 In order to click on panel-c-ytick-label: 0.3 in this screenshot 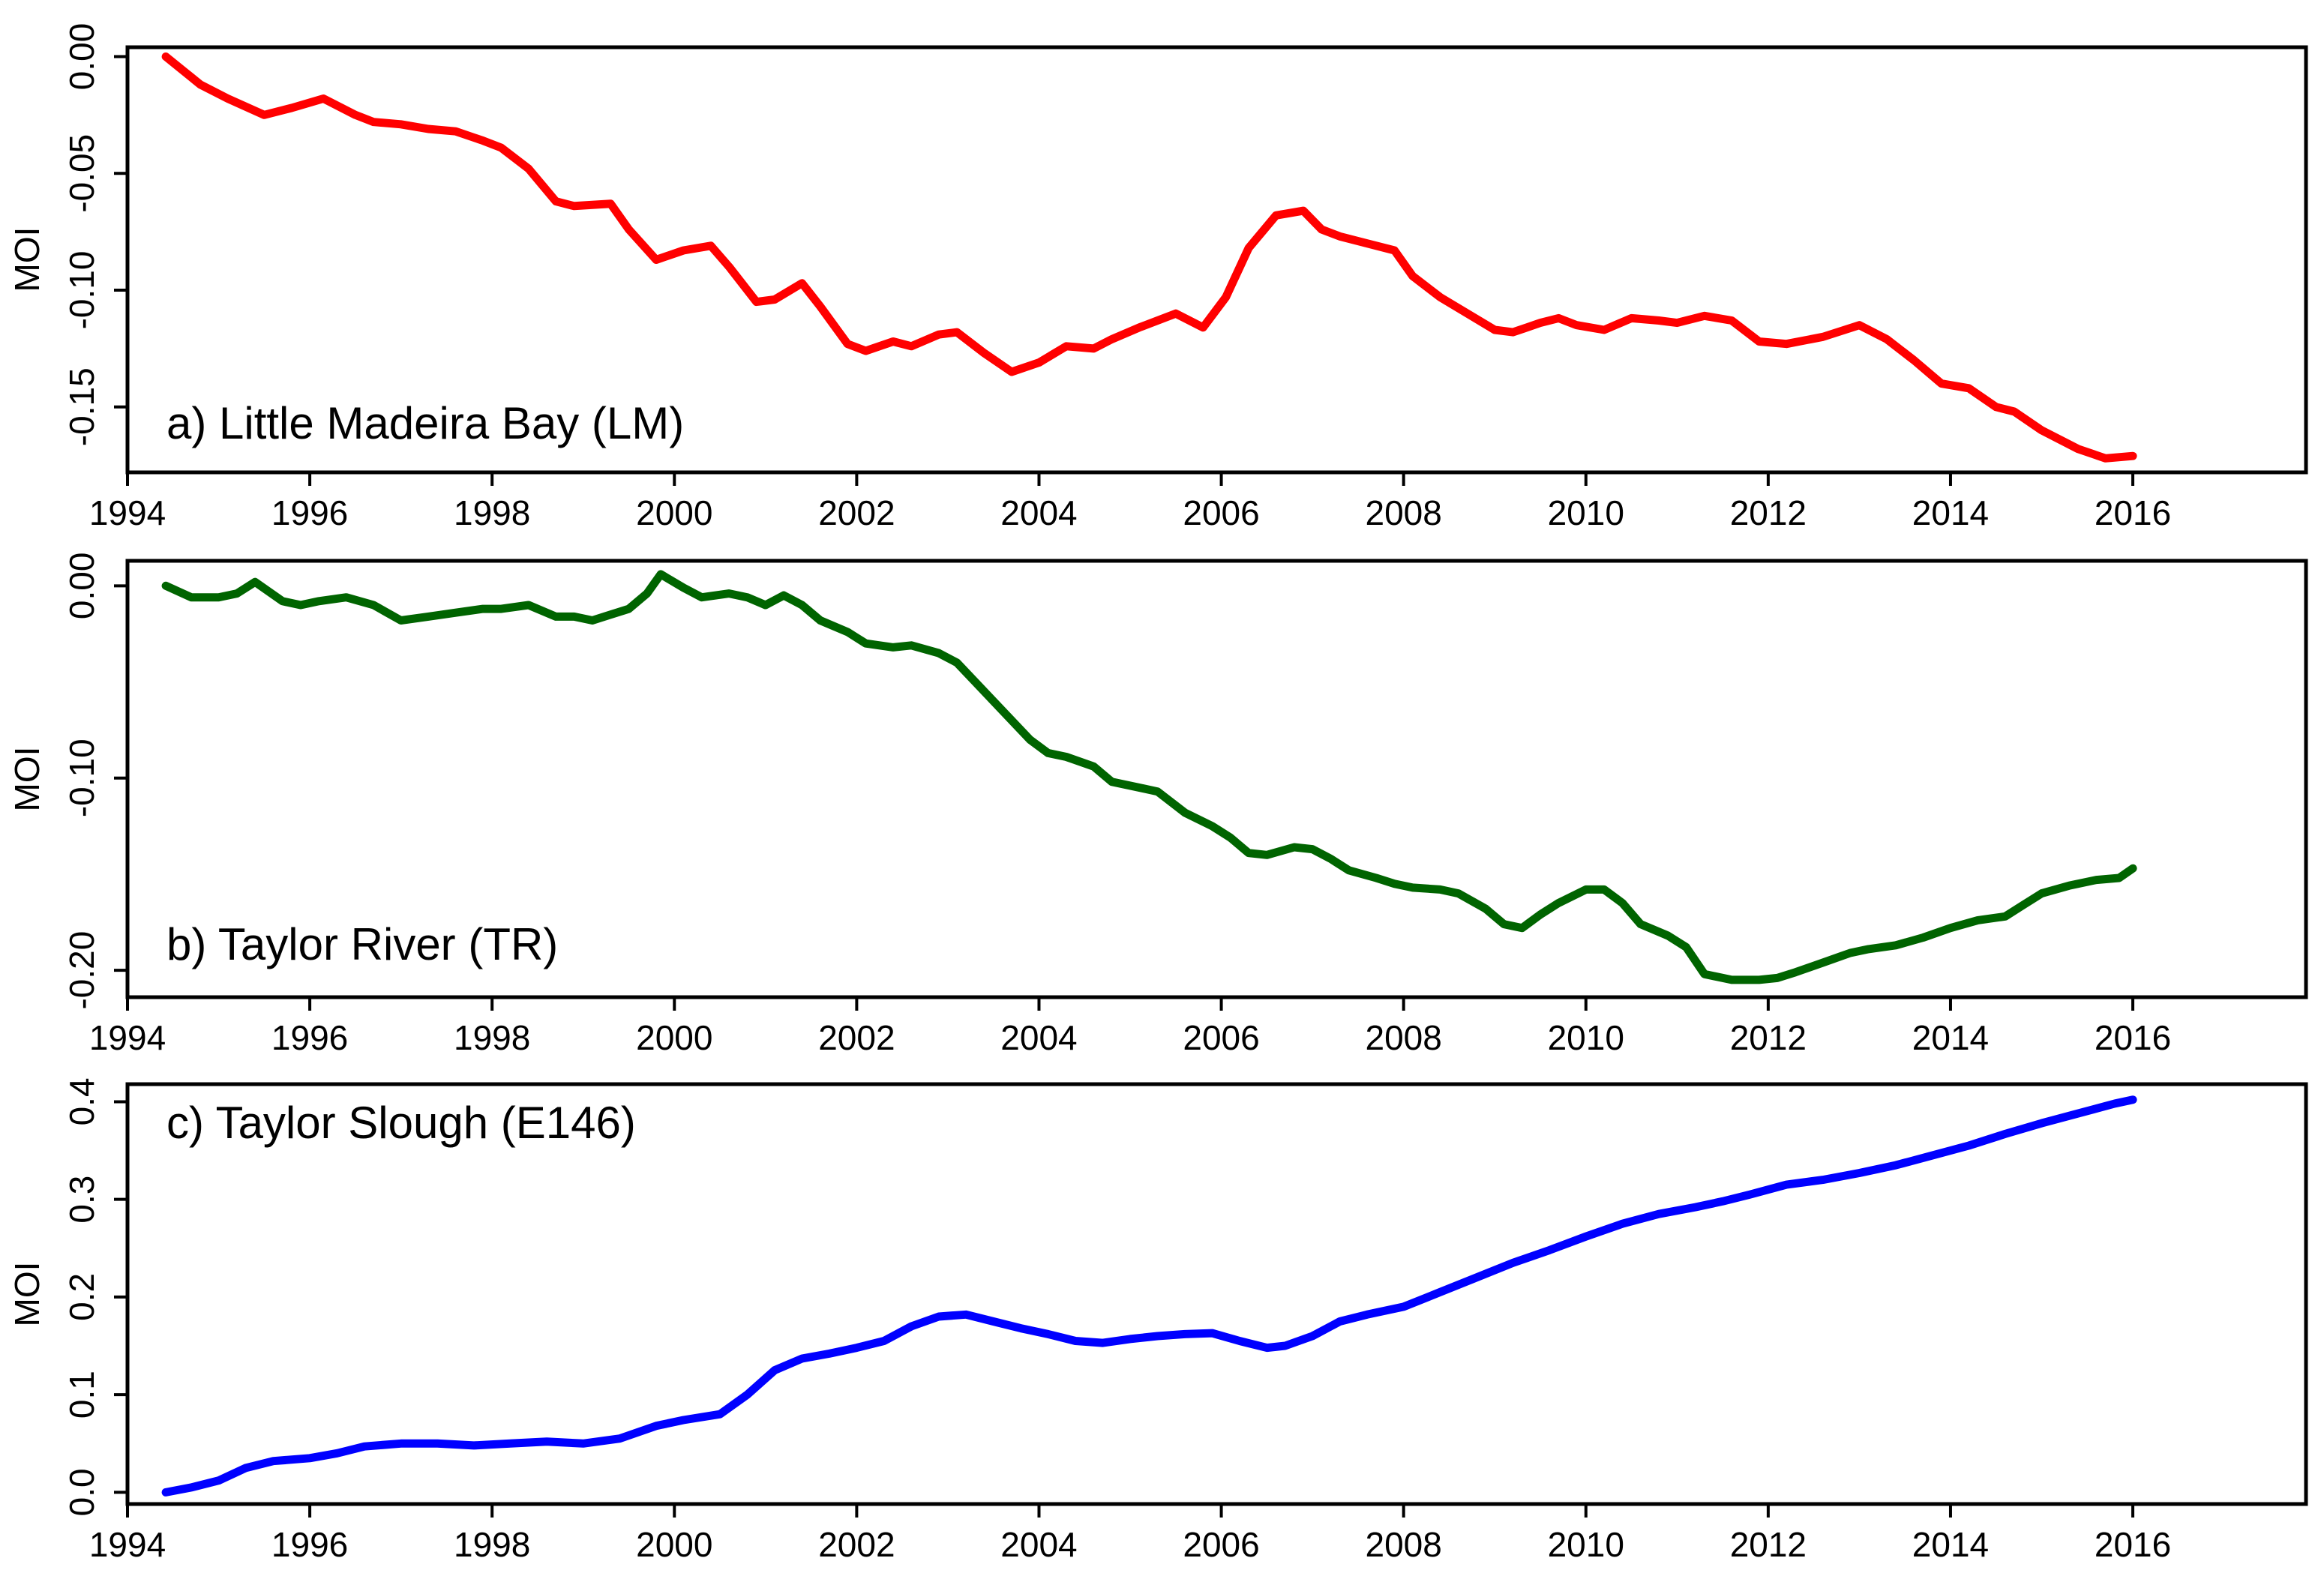, I will do `click(81, 1200)`.